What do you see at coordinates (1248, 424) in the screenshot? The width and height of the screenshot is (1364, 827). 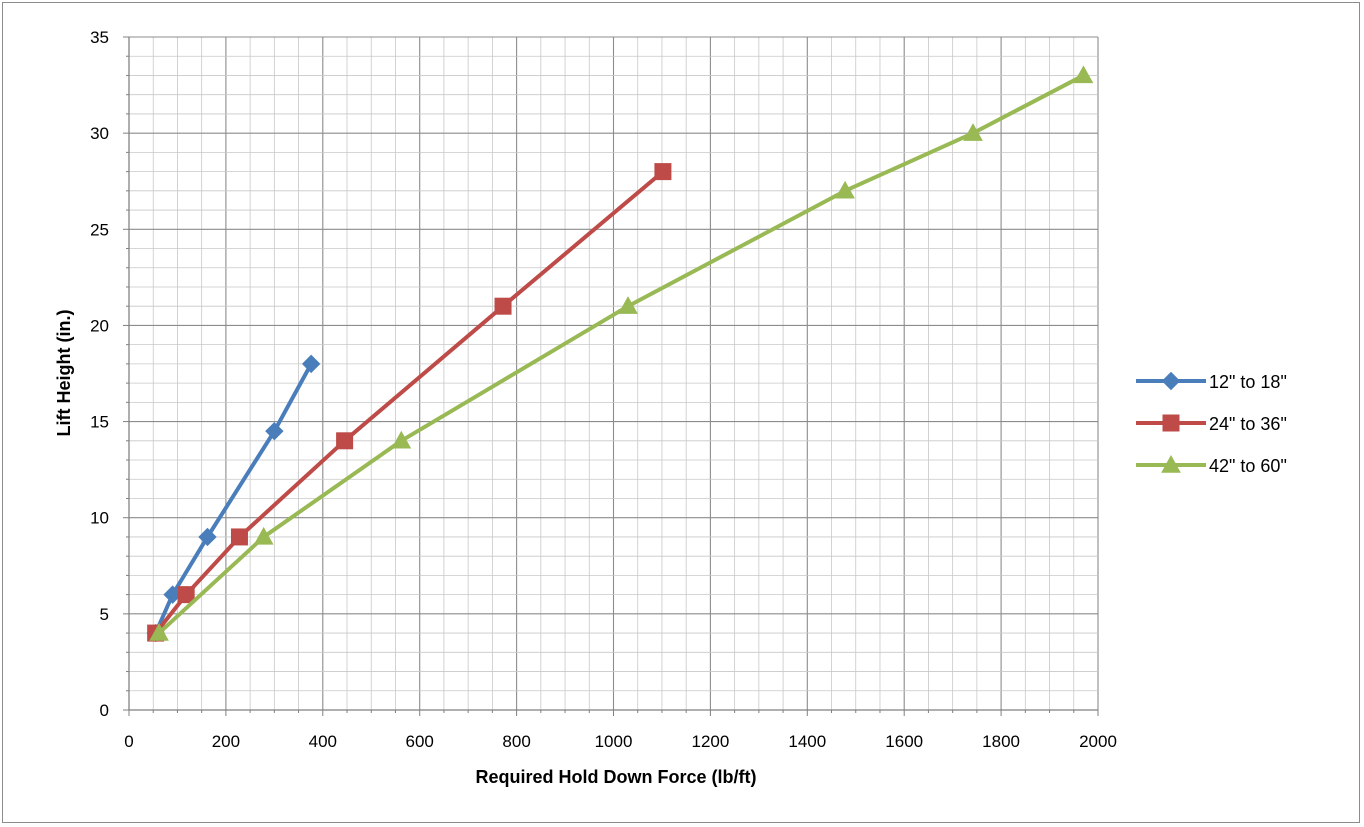 I see `legend-label: 24" to 36"` at bounding box center [1248, 424].